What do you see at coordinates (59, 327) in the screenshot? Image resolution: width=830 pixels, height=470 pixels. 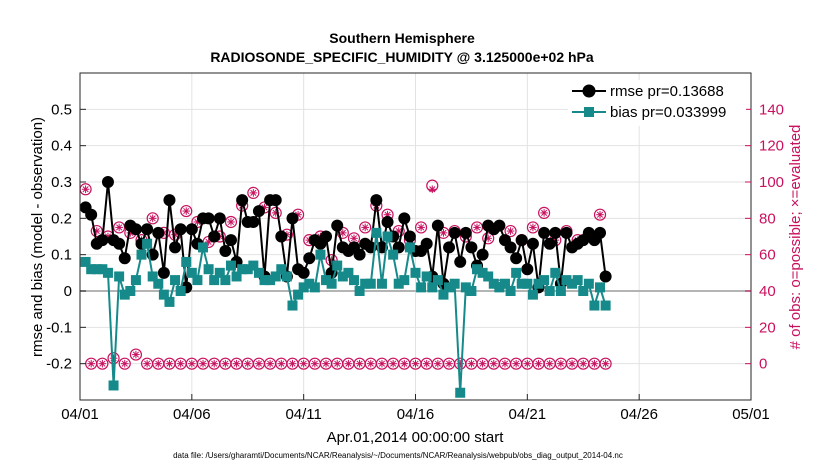 I see `left-tick-label: -0.1` at bounding box center [59, 327].